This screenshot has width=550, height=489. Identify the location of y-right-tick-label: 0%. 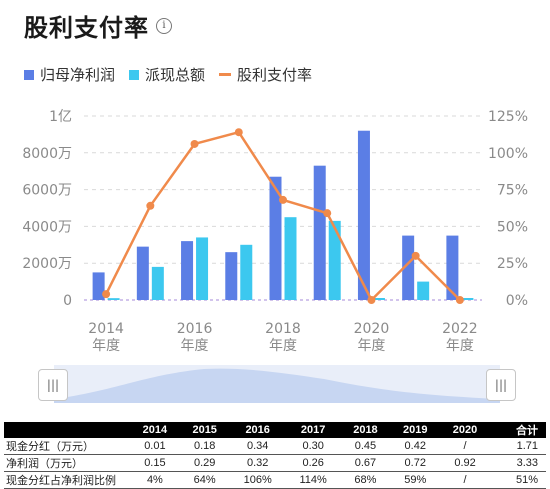
(517, 301).